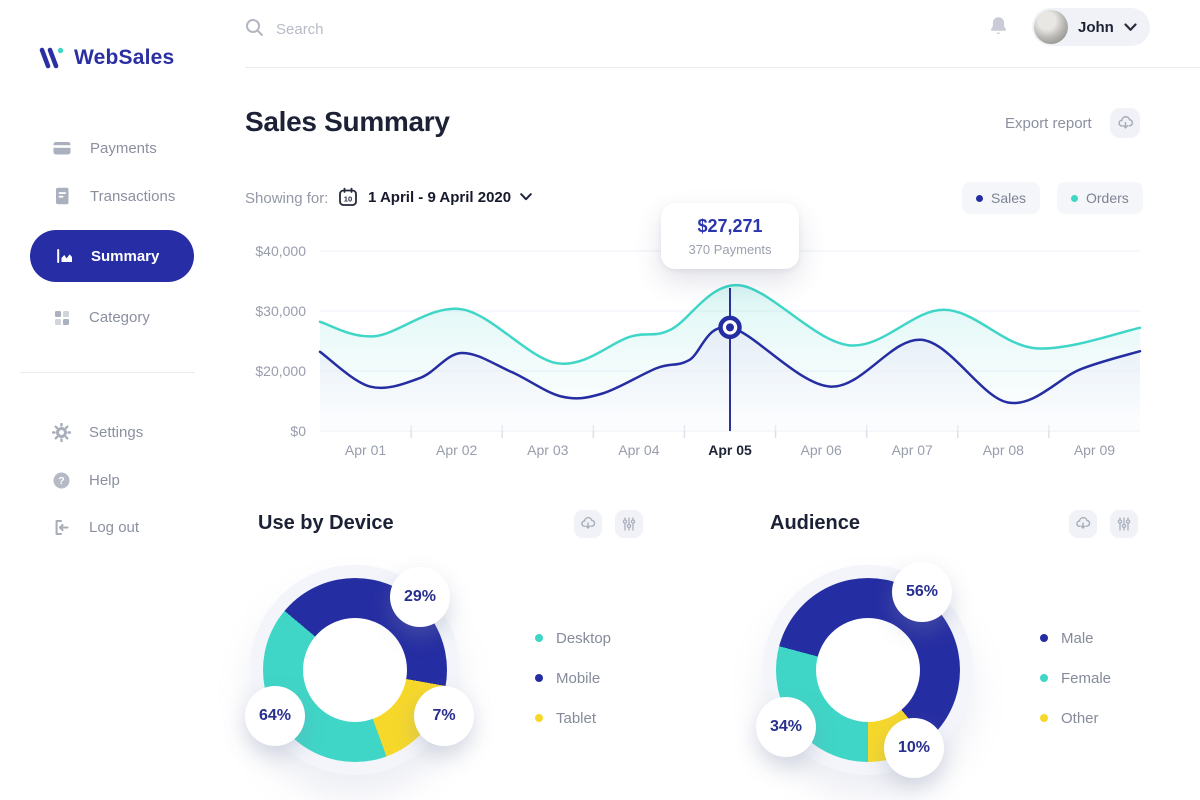 The image size is (1200, 800). I want to click on audience-donut-chart: 56% 34% 10%, so click(872, 673).